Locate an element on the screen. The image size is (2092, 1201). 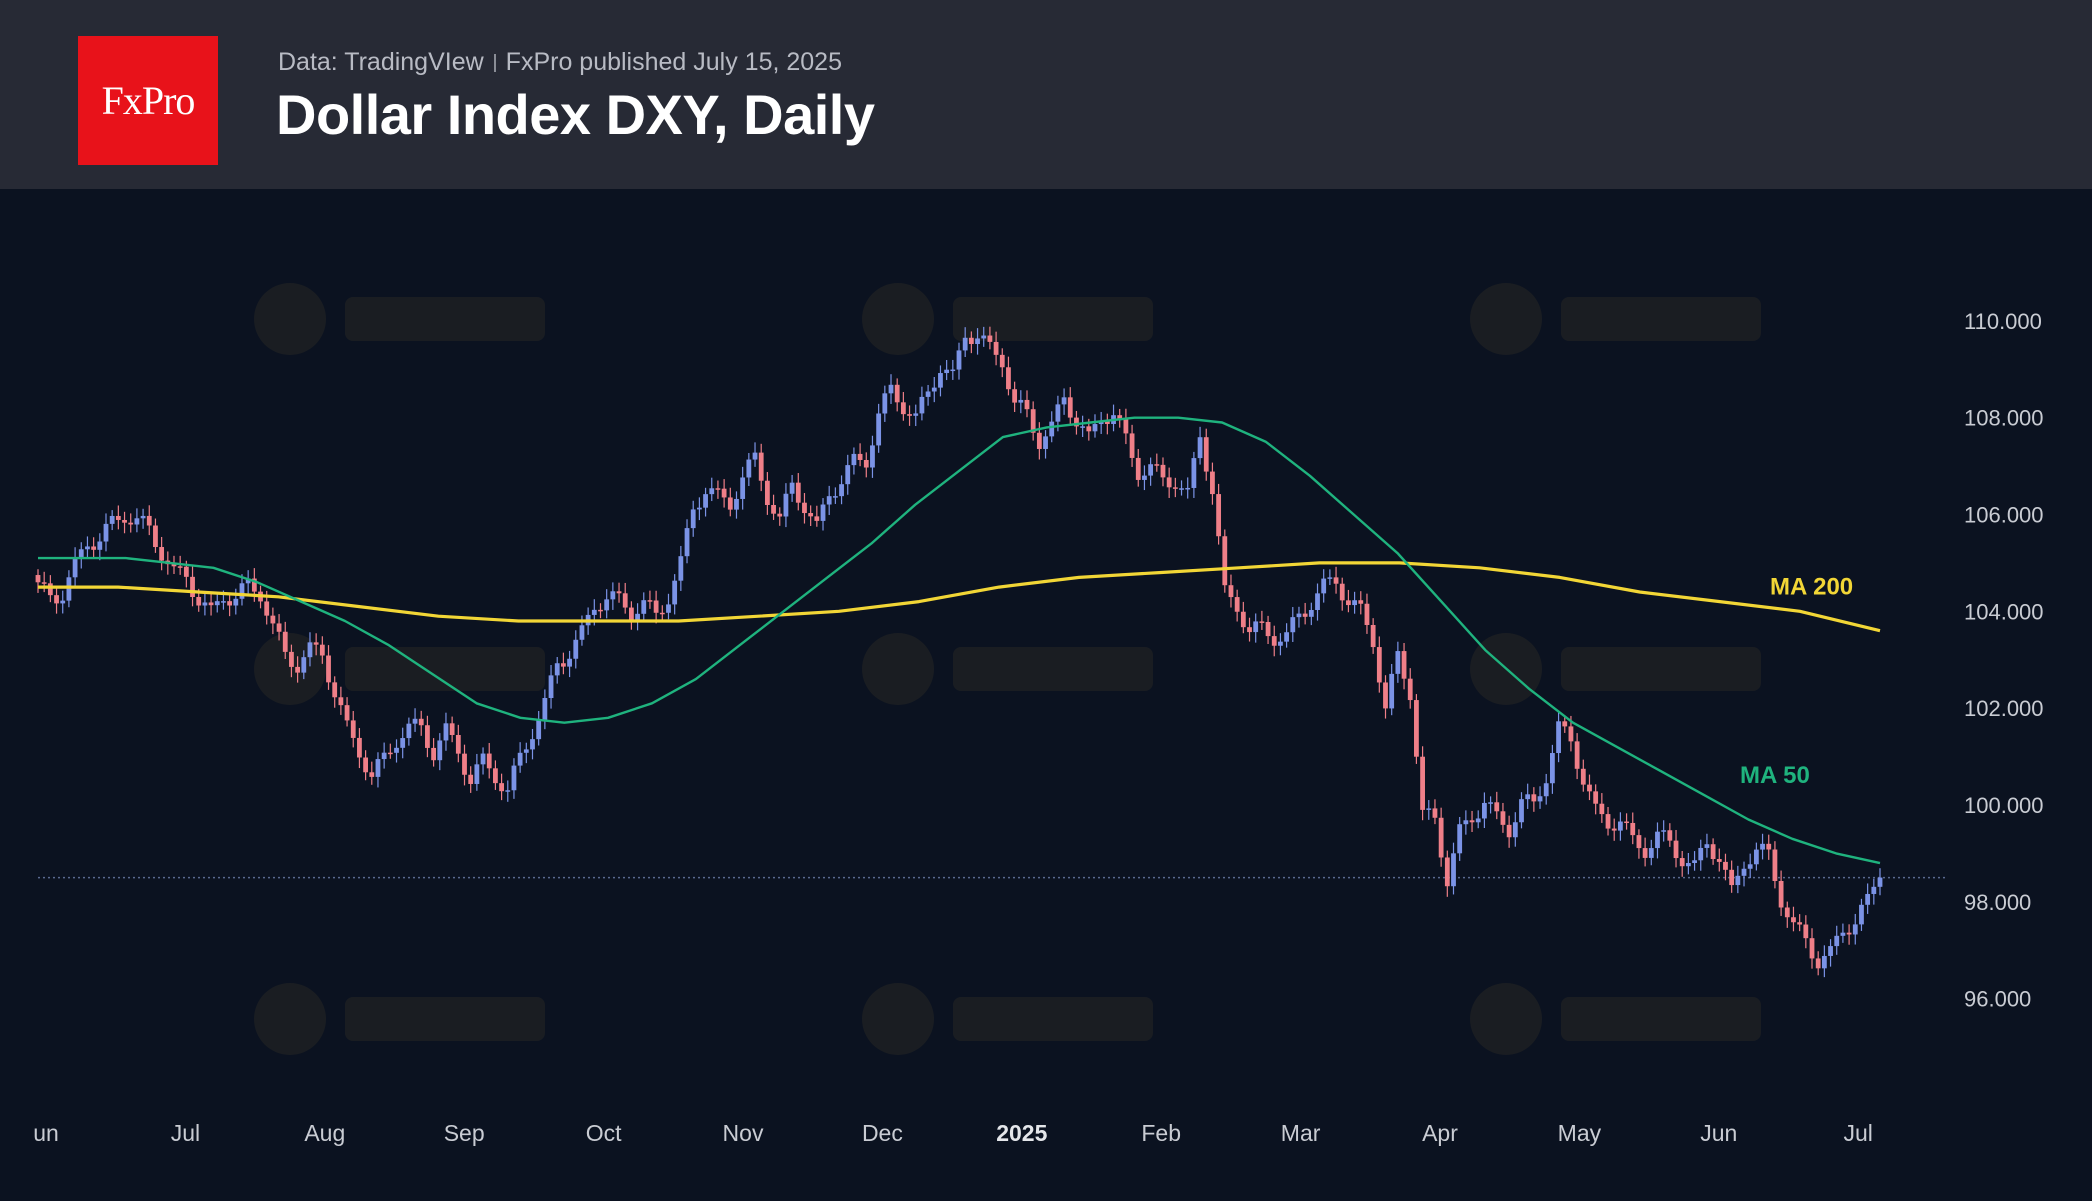
ma200-line is located at coordinates (959, 597).